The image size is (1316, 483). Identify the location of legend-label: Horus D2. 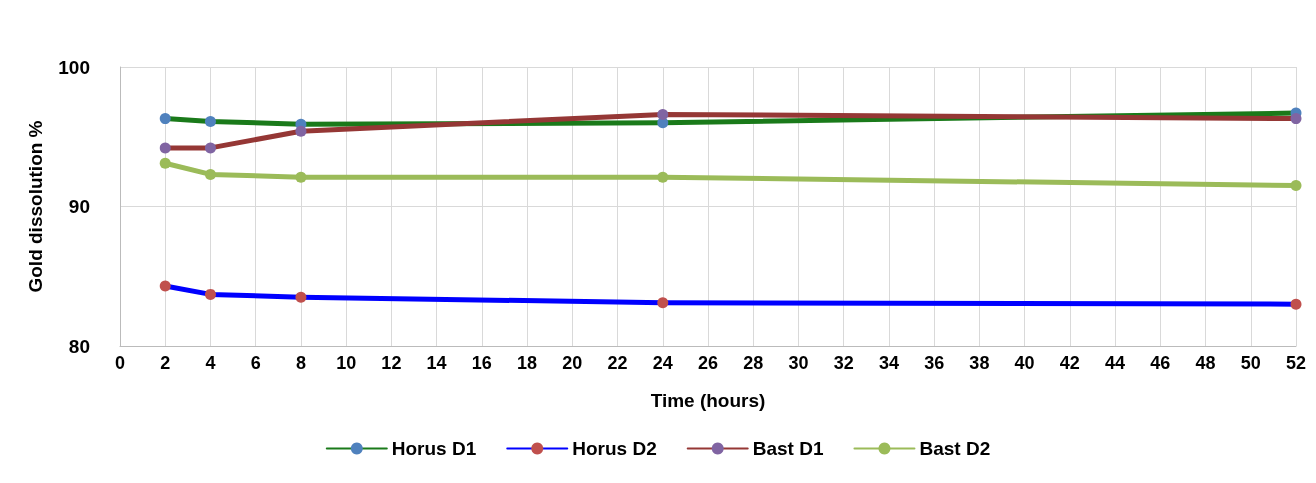
(614, 448).